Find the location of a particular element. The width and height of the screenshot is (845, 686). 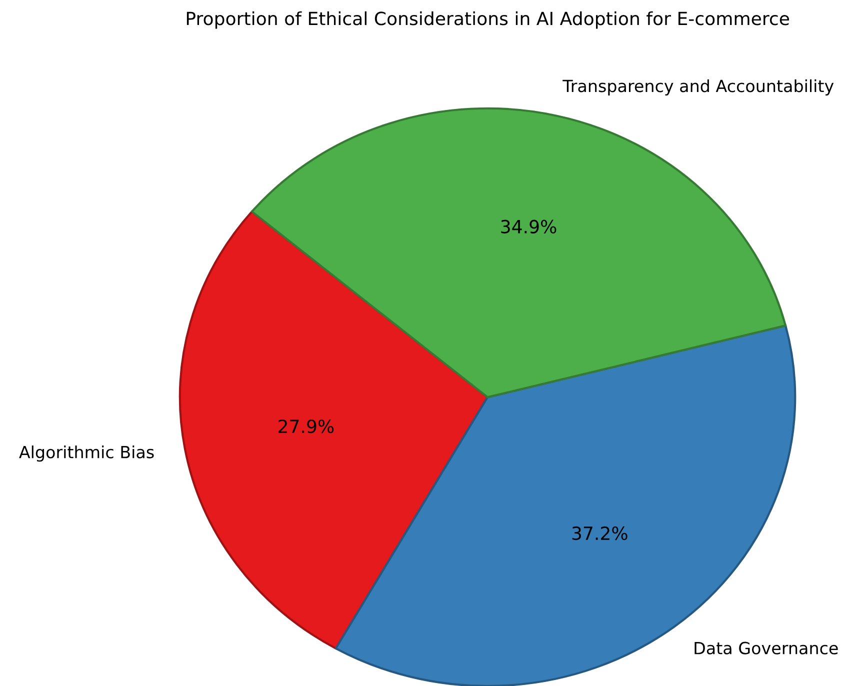

chart-title: Proportion of Ethical Considerations in AI Adoption for E-commerce is located at coordinates (487, 20).